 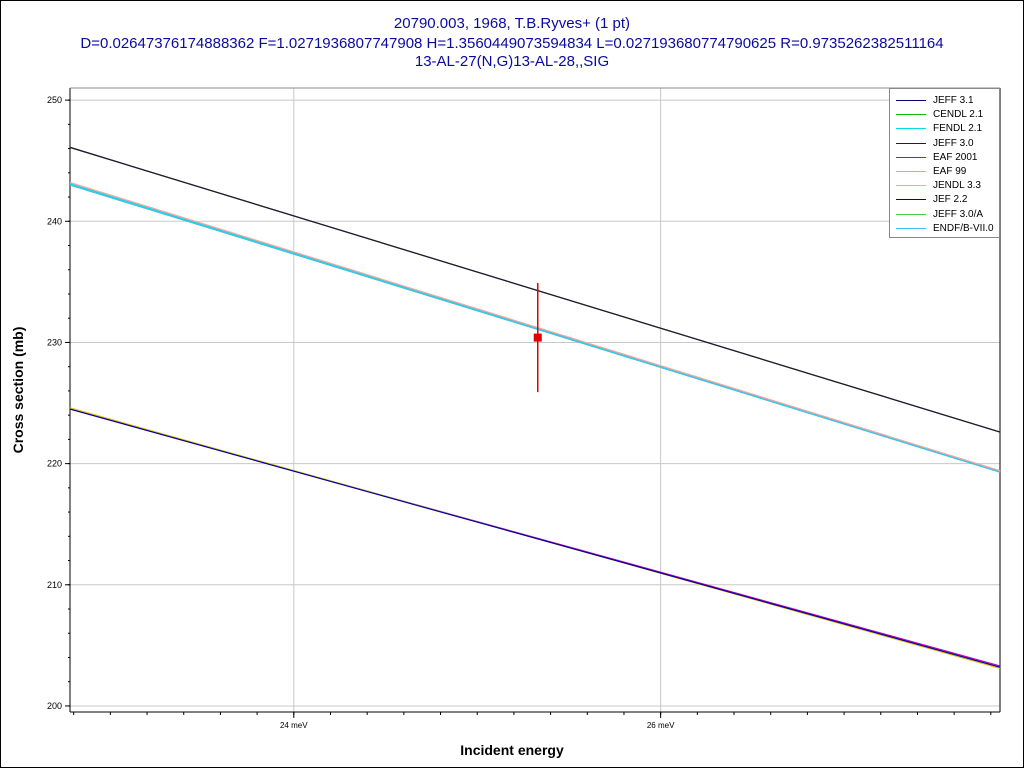 What do you see at coordinates (661, 725) in the screenshot?
I see `x-tick-label: 26 meV` at bounding box center [661, 725].